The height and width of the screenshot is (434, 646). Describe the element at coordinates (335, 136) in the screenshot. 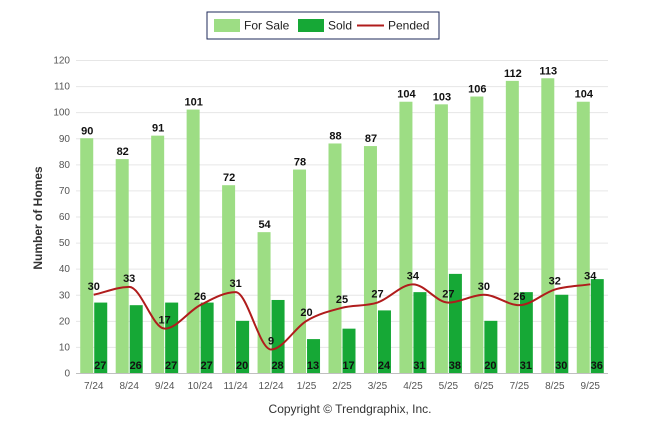

I see `data-label-for-sale: 88` at that location.